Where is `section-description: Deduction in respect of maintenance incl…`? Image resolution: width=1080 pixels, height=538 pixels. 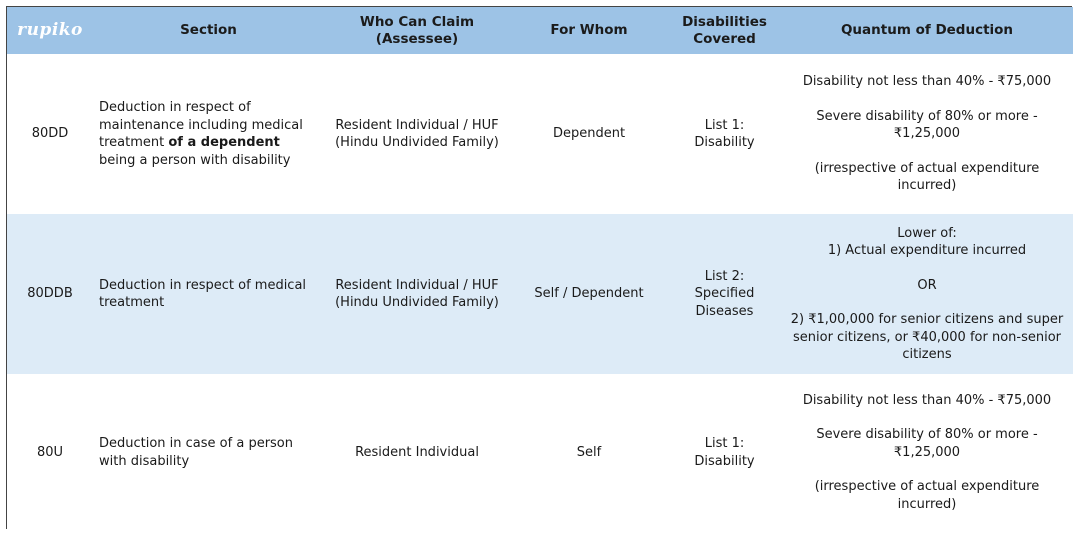
section-description: Deduction in respect of maintenance incl… is located at coordinates (208, 134).